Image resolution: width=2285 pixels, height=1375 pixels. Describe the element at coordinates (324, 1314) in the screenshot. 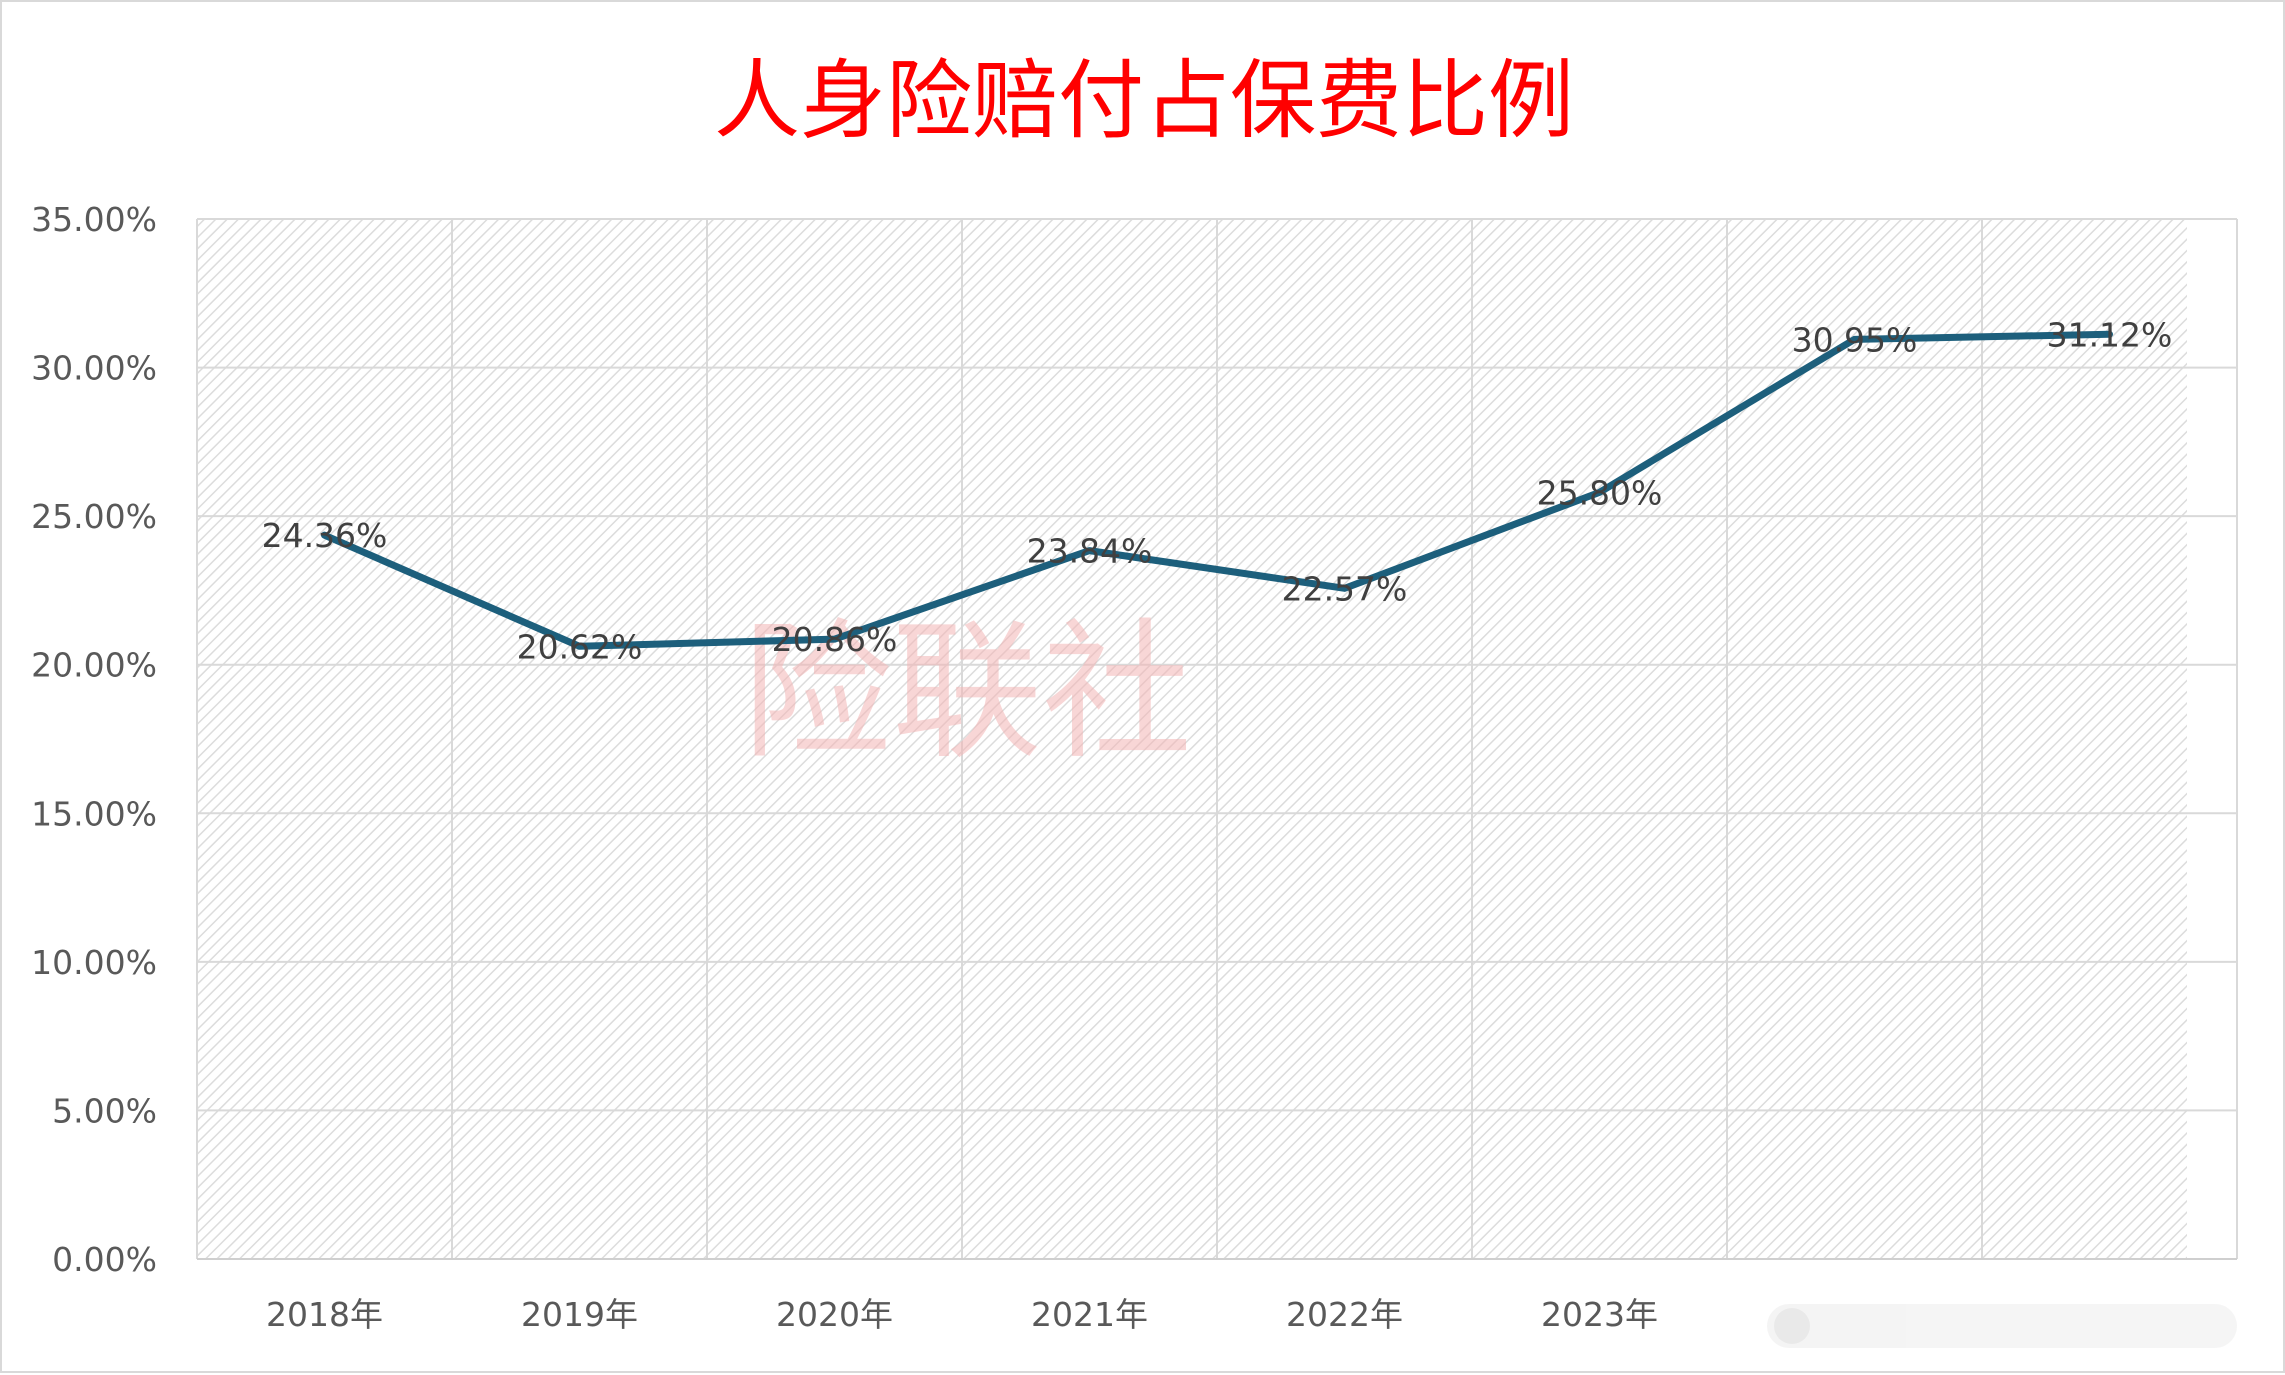

I see `x-tick-label: 2018年` at that location.